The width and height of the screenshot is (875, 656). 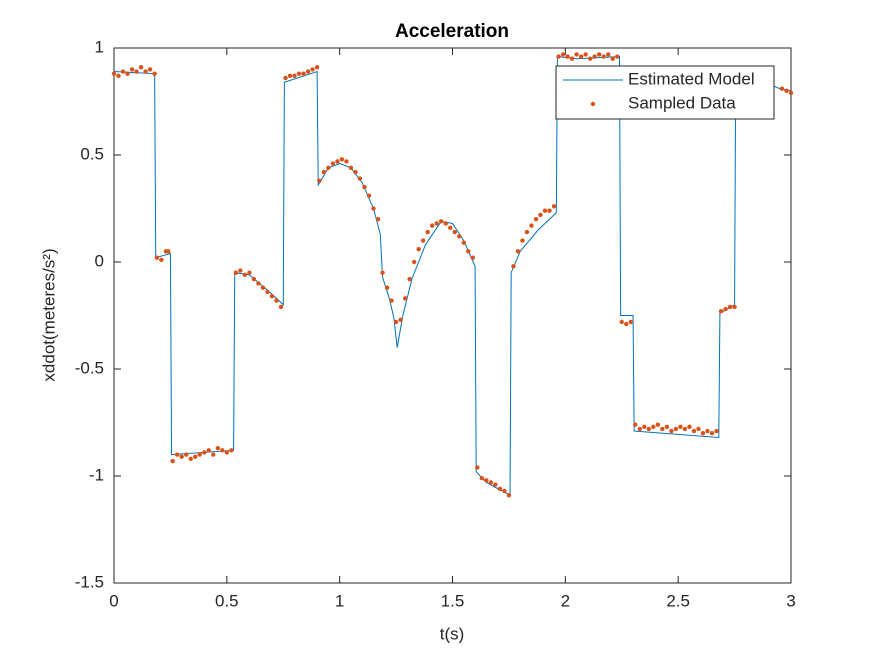 What do you see at coordinates (113, 600) in the screenshot?
I see `x-tick-label: 0` at bounding box center [113, 600].